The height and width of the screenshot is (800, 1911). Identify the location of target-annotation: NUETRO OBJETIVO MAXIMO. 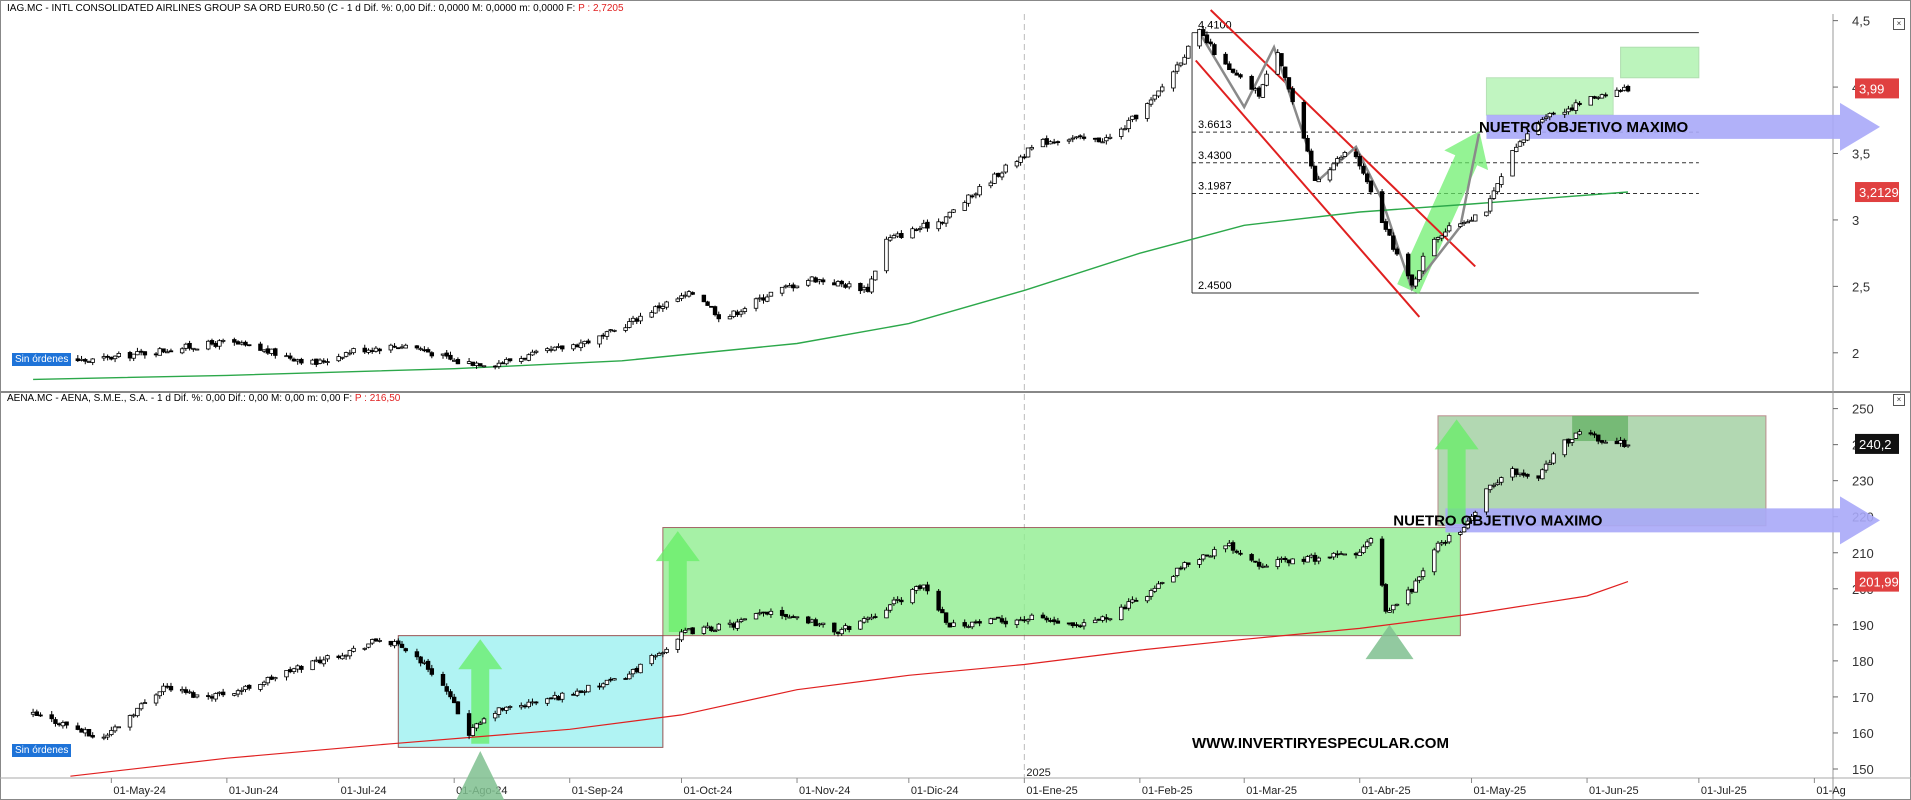
(1498, 520).